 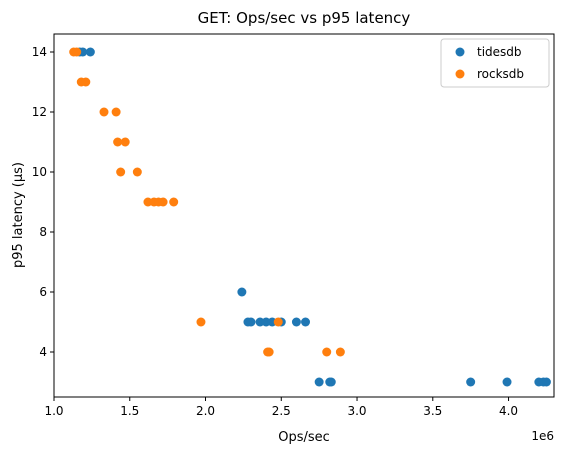 What do you see at coordinates (43, 202) in the screenshot?
I see `y-axis: 4 6 8 10 12 14` at bounding box center [43, 202].